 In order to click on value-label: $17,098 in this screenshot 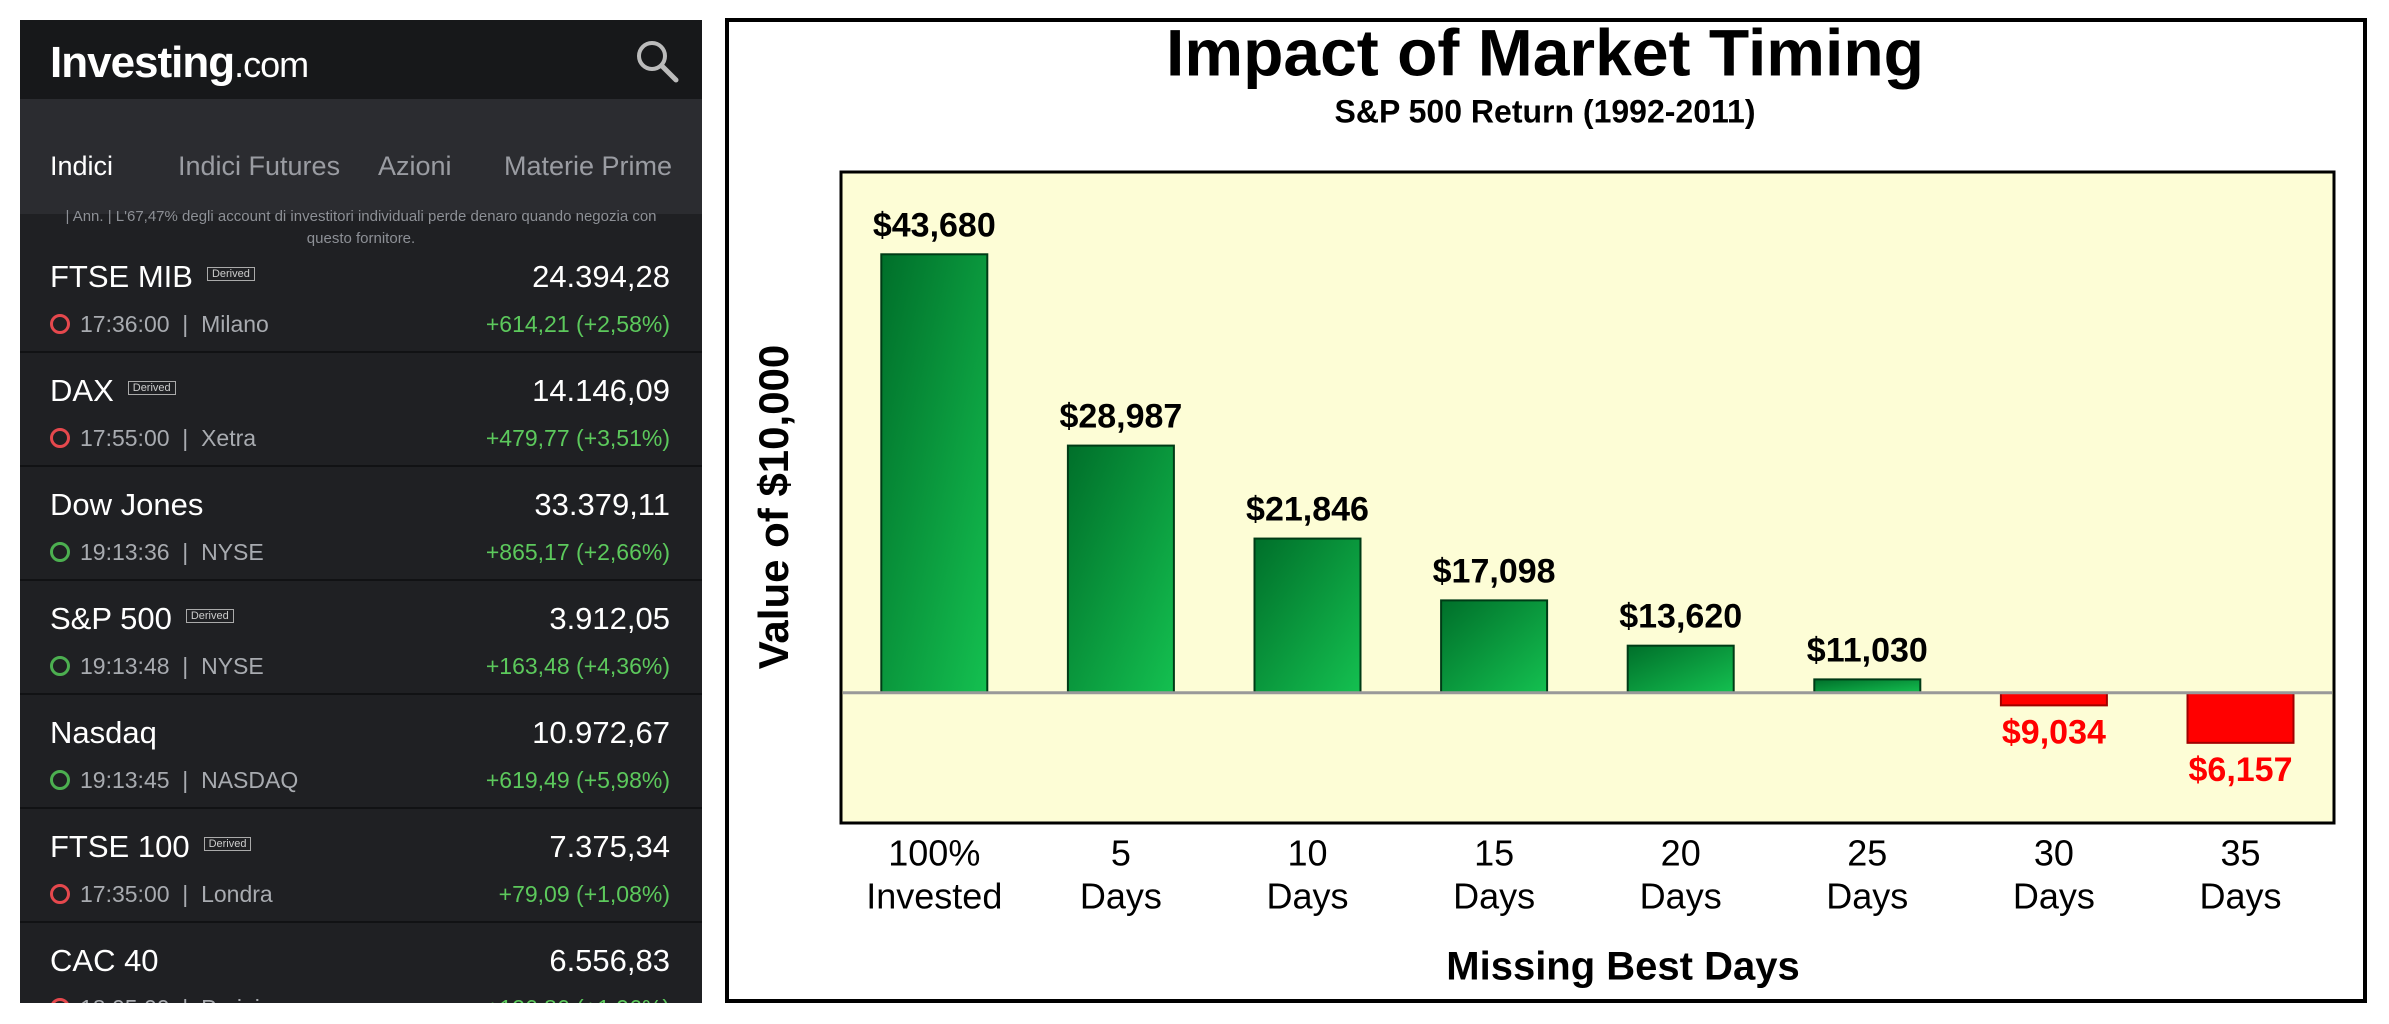, I will do `click(1494, 571)`.